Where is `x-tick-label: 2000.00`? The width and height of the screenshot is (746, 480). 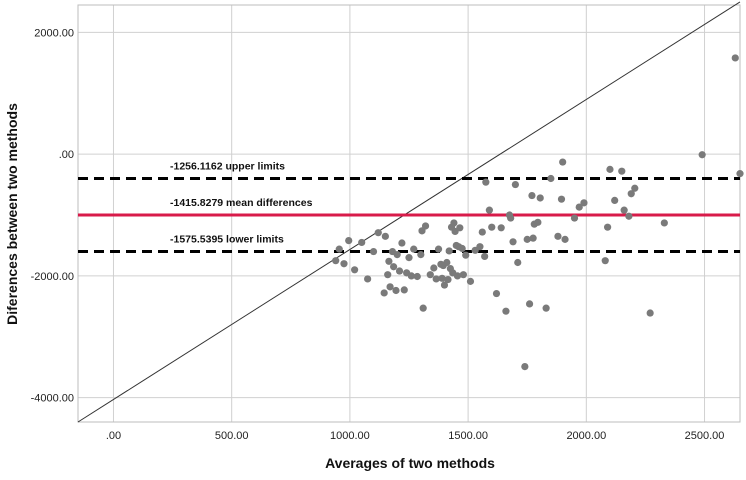
x-tick-label: 2000.00 is located at coordinates (586, 436).